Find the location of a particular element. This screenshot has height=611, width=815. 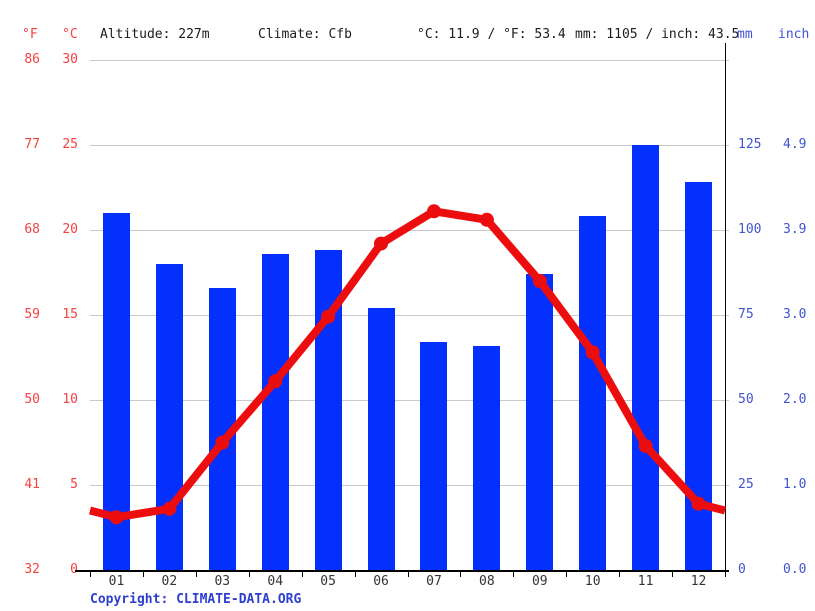

celsius-tick-label: 30 is located at coordinates (70, 59).